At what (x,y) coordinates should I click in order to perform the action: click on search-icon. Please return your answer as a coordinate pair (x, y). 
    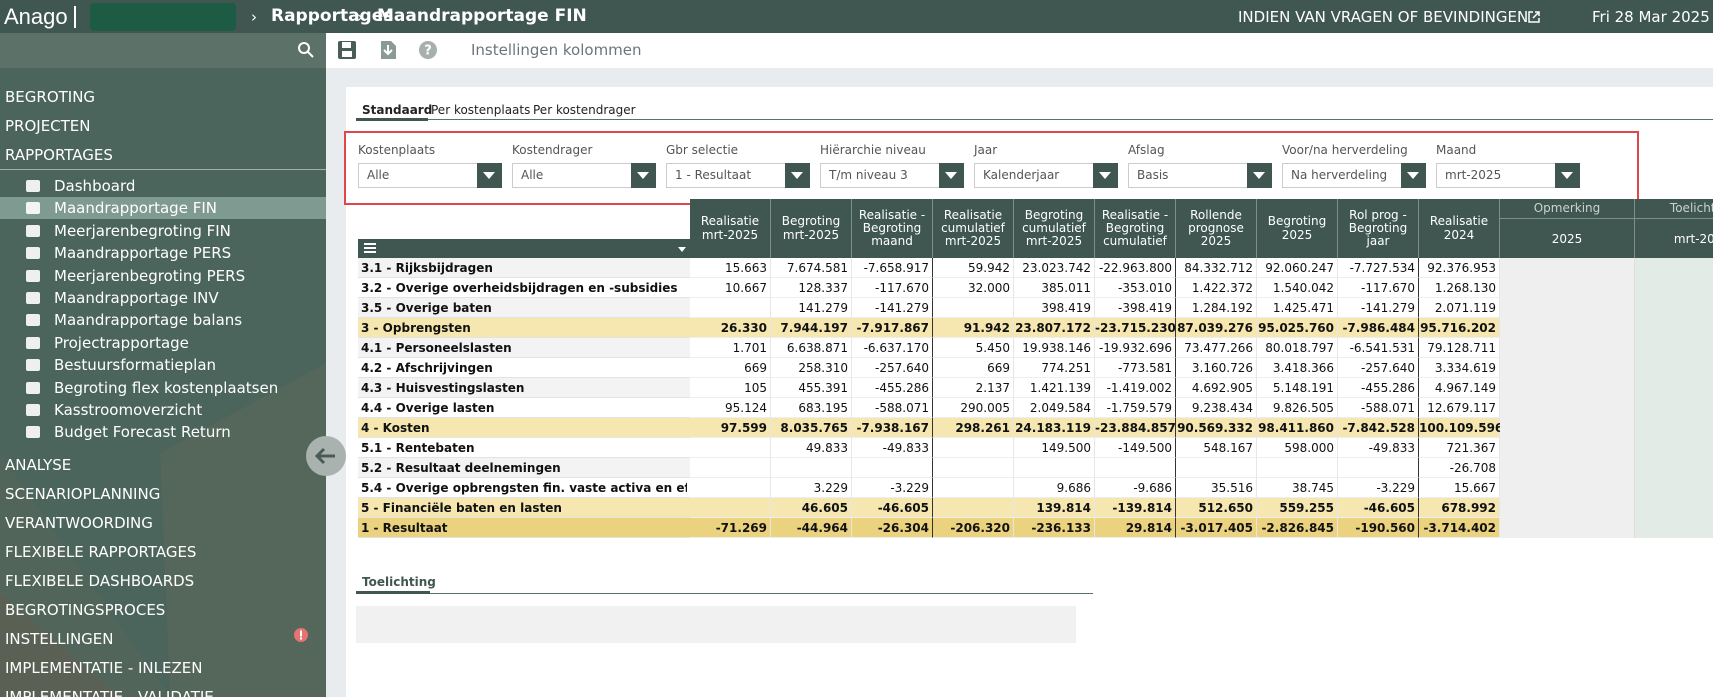
    Looking at the image, I should click on (306, 50).